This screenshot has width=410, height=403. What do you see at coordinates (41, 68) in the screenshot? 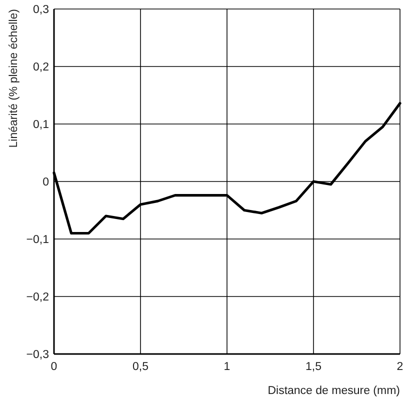
I see `y-tick-label: 0,2` at bounding box center [41, 68].